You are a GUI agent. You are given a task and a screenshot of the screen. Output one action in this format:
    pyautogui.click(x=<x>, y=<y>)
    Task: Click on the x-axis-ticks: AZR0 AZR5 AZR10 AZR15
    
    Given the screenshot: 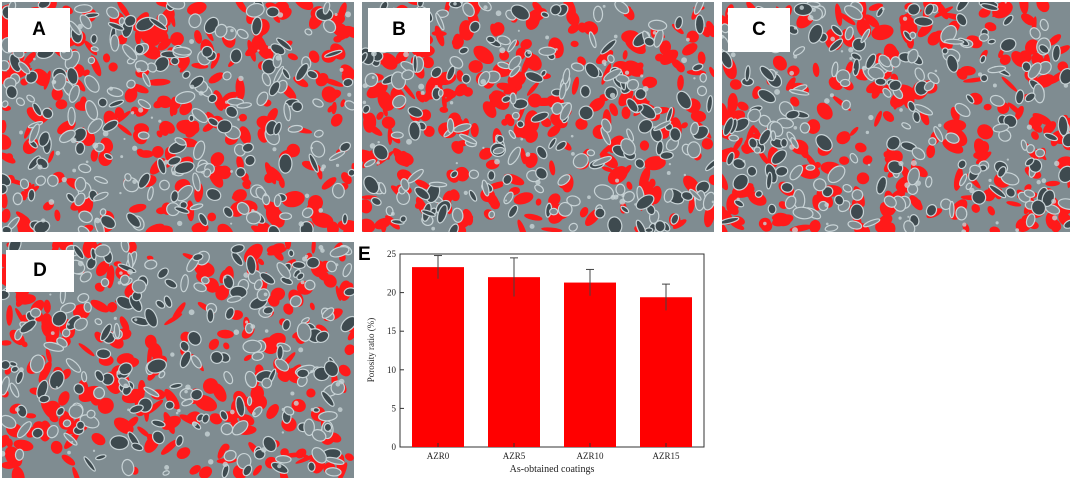 What is the action you would take?
    pyautogui.click(x=553, y=452)
    